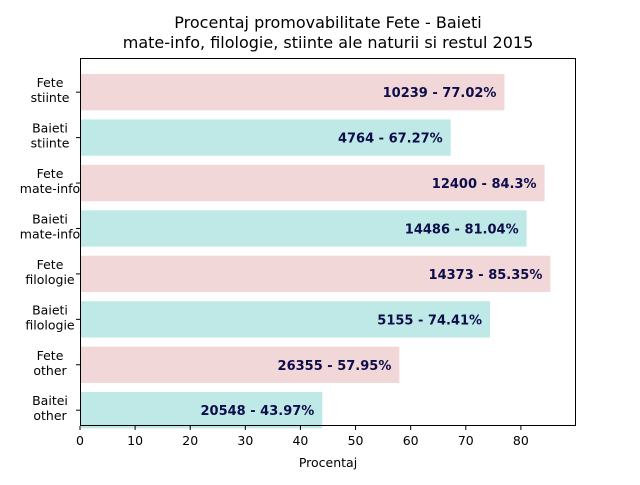  What do you see at coordinates (300, 440) in the screenshot?
I see `x-tick-label: 40` at bounding box center [300, 440].